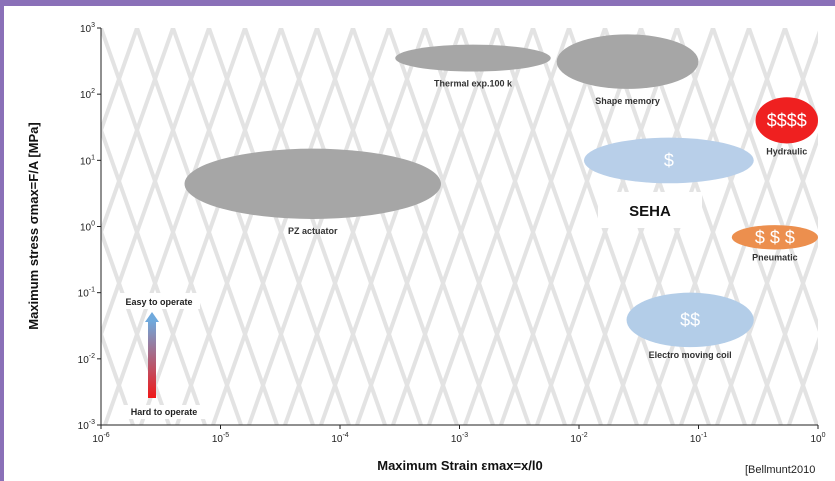 This screenshot has width=835, height=481. I want to click on hard-label-backdrop, so click(164, 412).